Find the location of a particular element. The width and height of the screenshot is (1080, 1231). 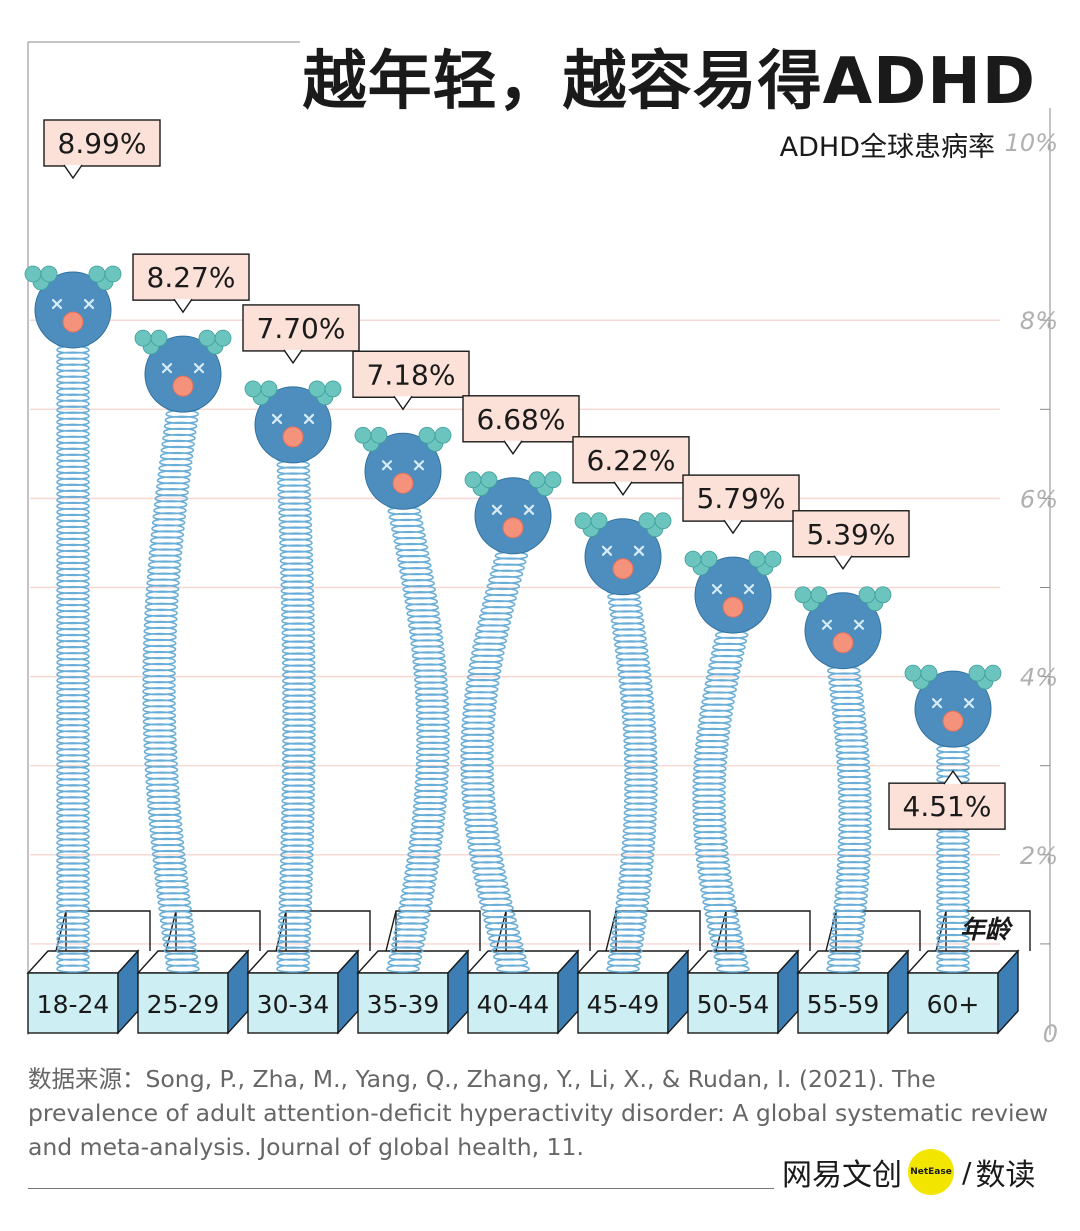

x-tick-label: 50-54 is located at coordinates (733, 1004).